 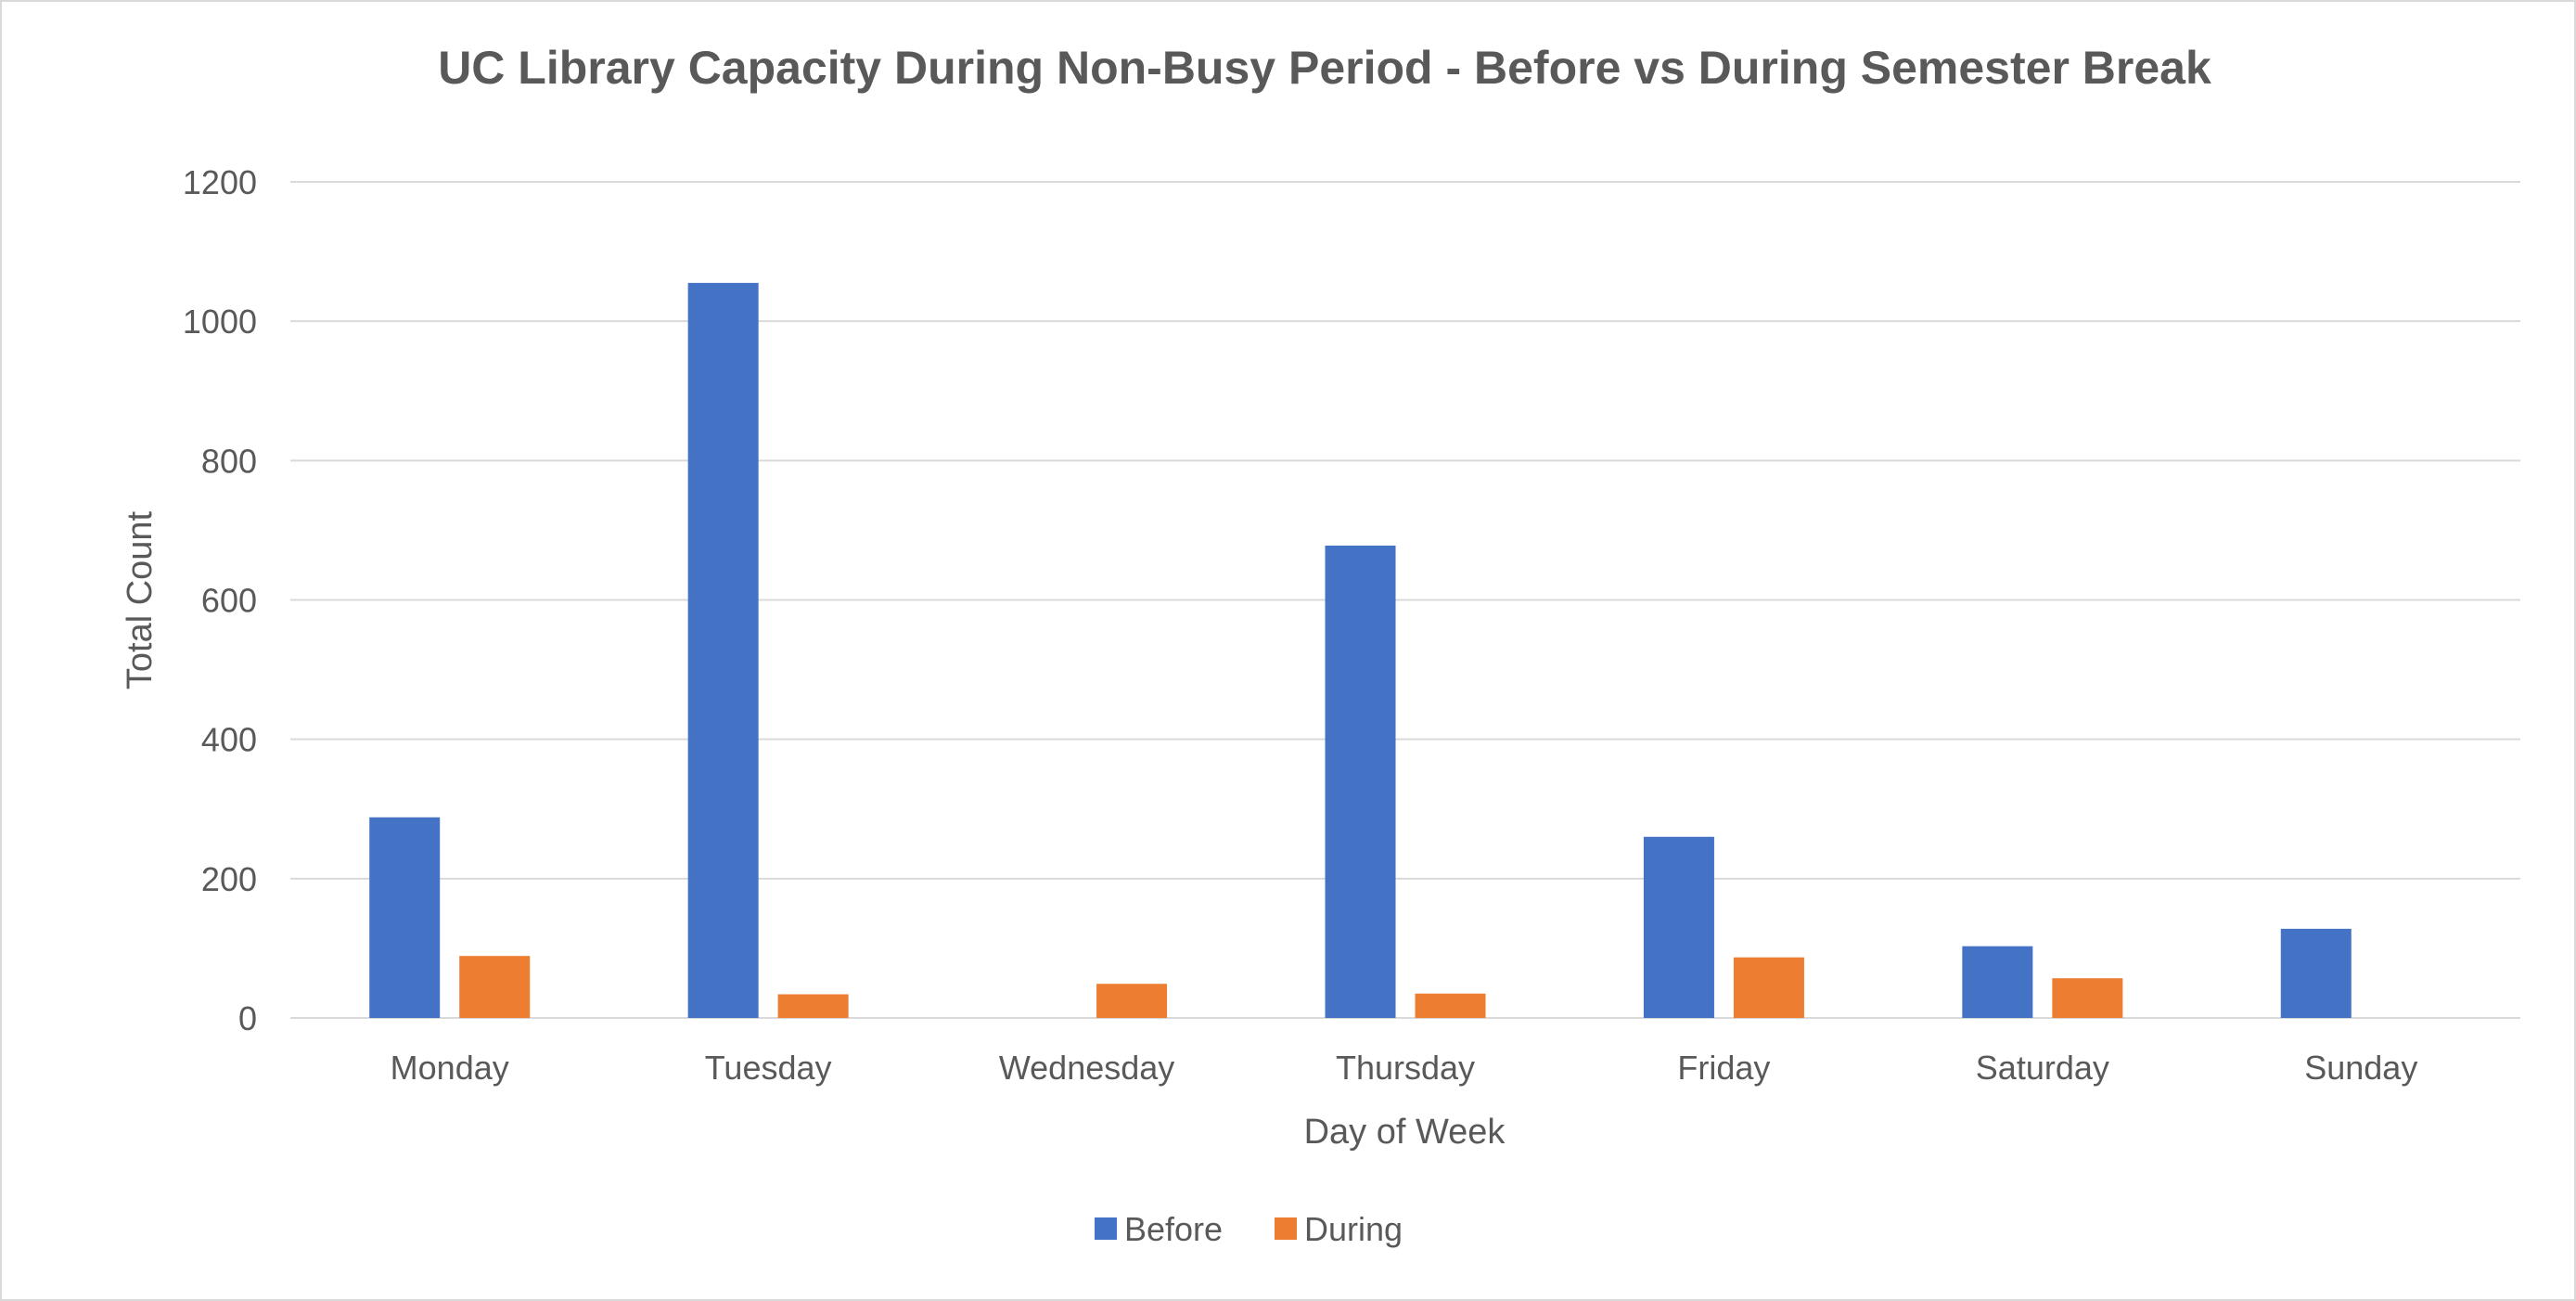 I want to click on y-tick-label: 200, so click(x=229, y=879).